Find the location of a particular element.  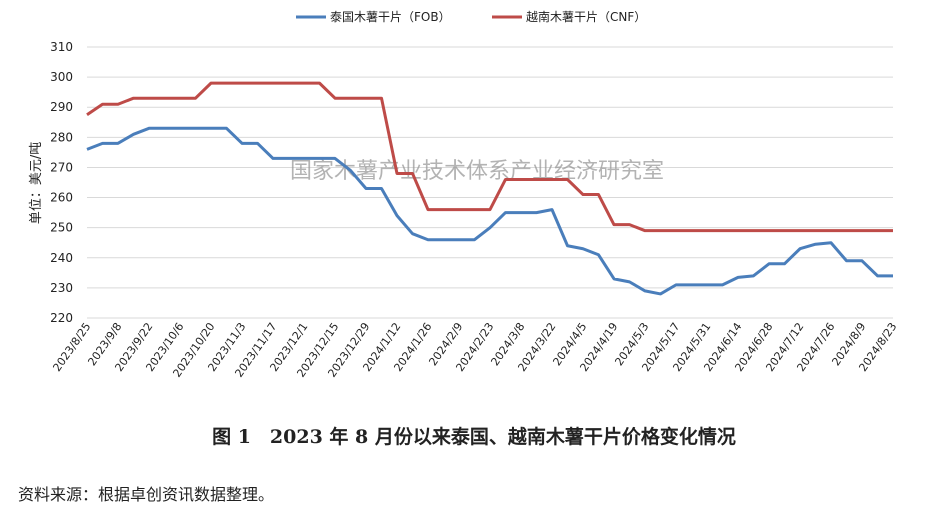

watermark: 国家木薯产业技术体系产业经济研究室 is located at coordinates (477, 171).